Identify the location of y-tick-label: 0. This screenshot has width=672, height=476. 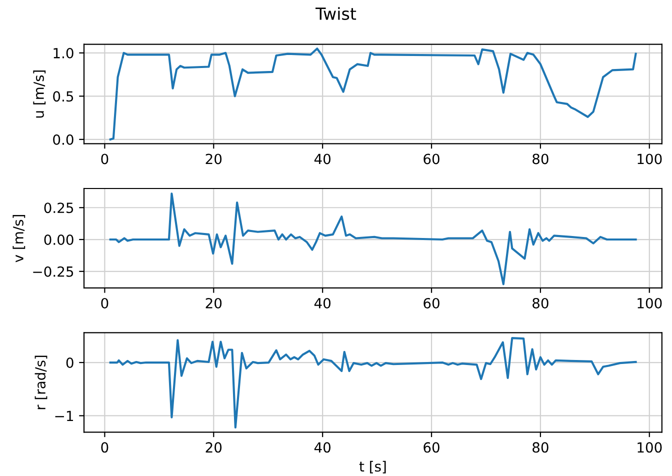
(70, 362).